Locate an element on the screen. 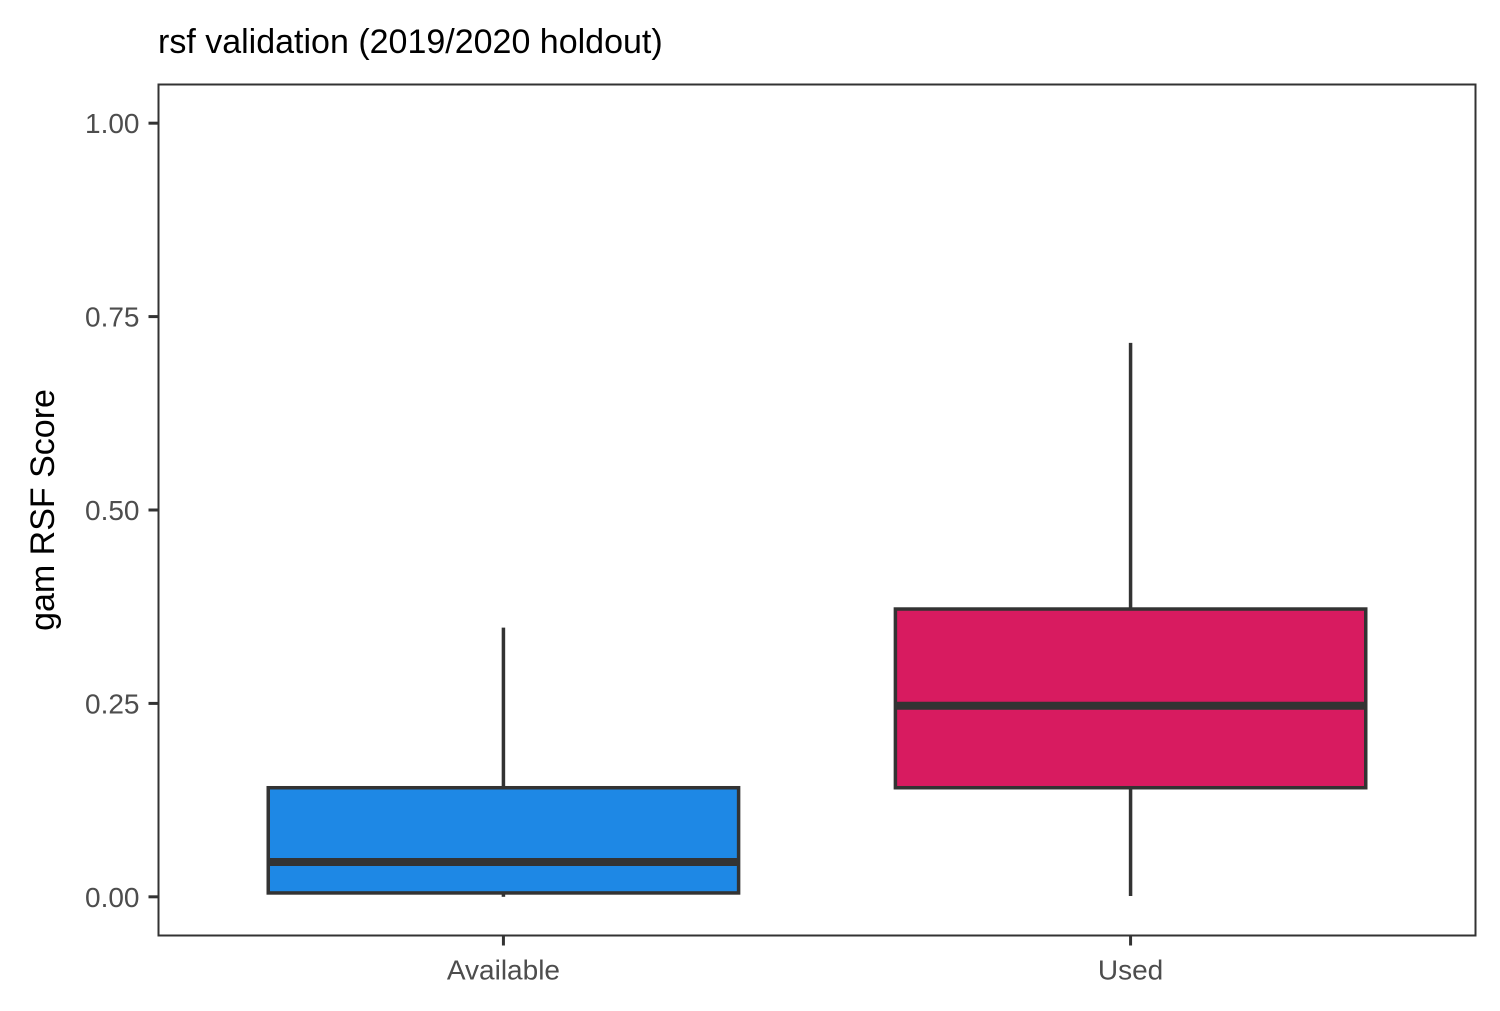 This screenshot has height=1011, width=1500. y-tick-label: 0.00 is located at coordinates (112, 897).